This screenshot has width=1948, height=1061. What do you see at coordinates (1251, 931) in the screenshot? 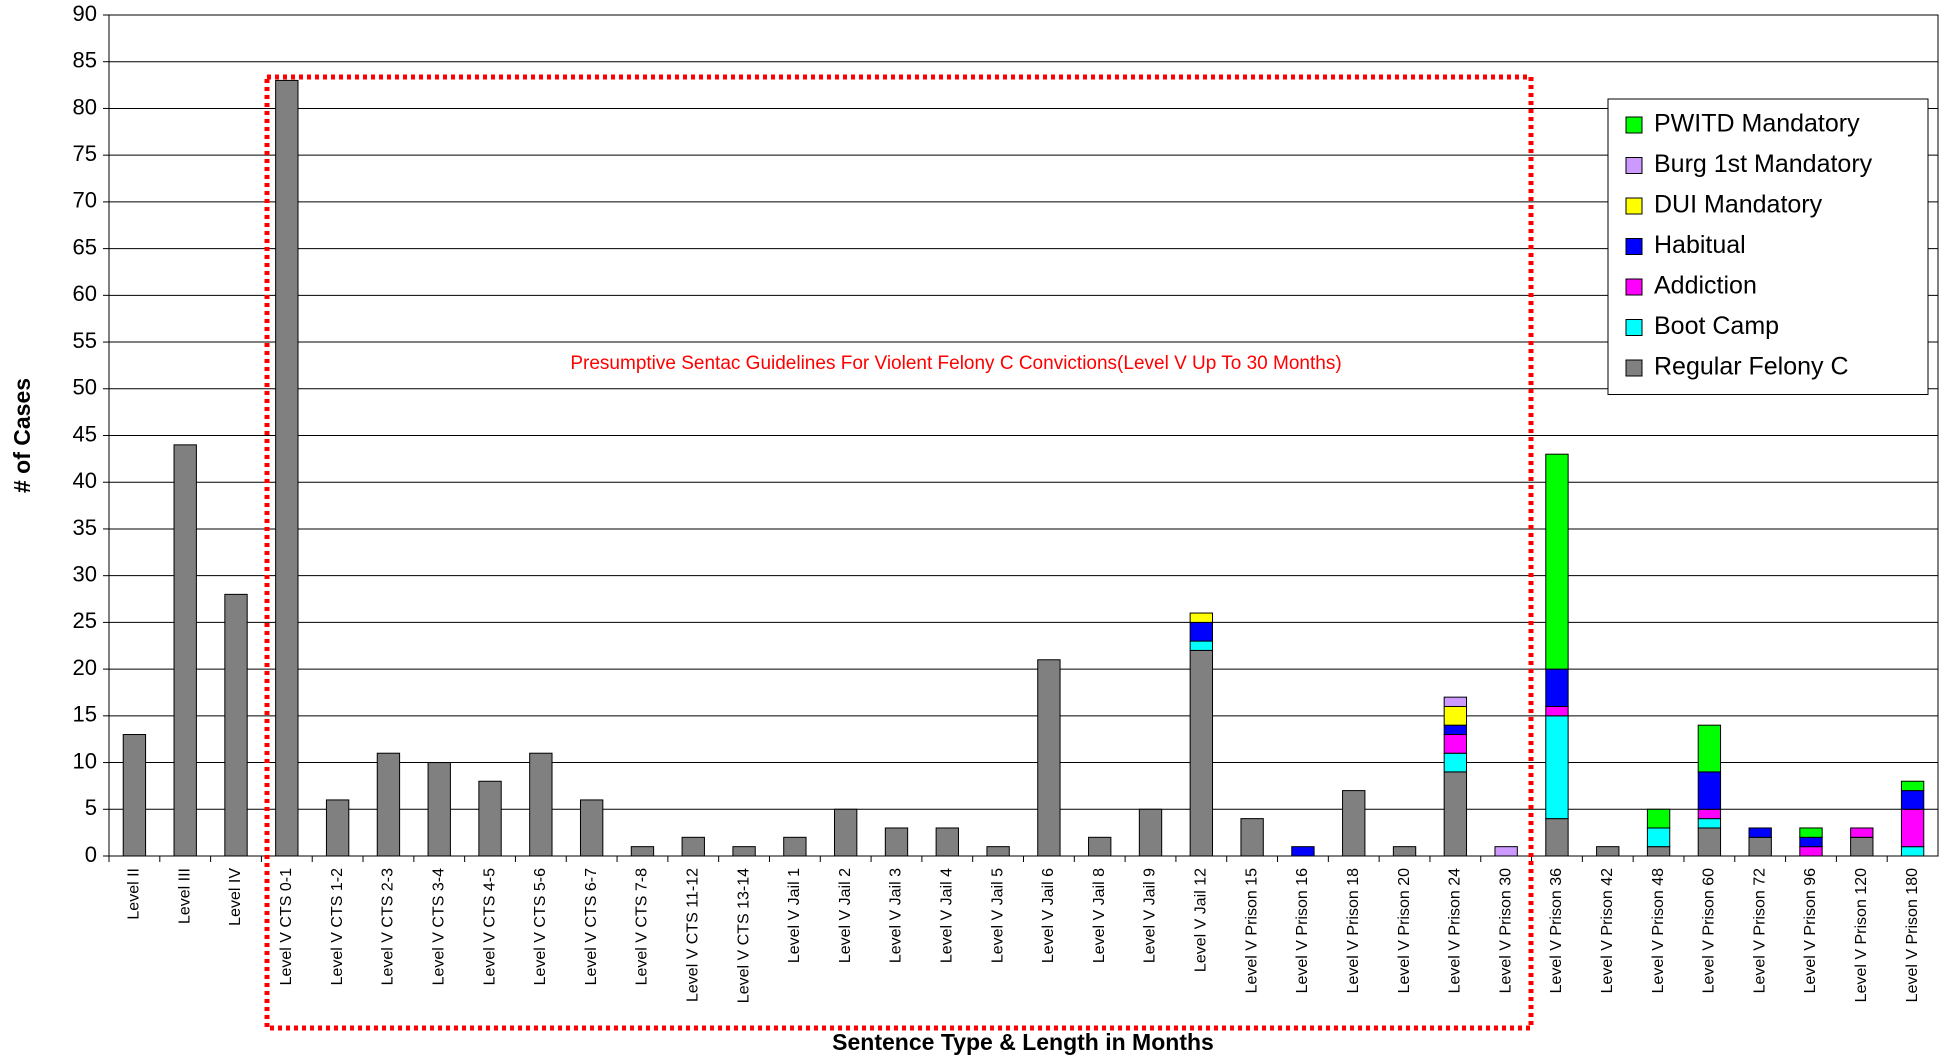
I see `x-tick-label: Level V Prison 15` at bounding box center [1251, 931].